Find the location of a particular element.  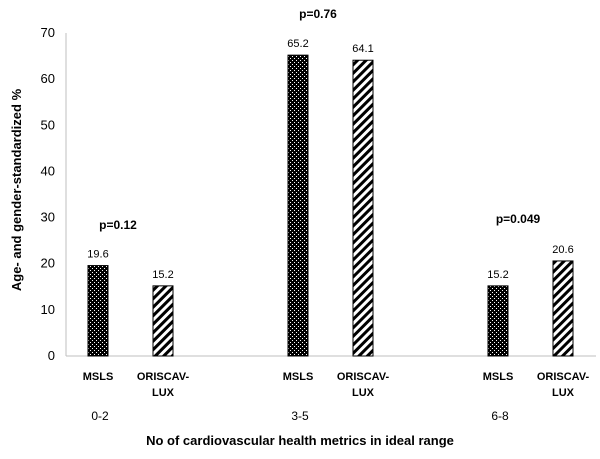

data-label: 65.2 is located at coordinates (297, 44).